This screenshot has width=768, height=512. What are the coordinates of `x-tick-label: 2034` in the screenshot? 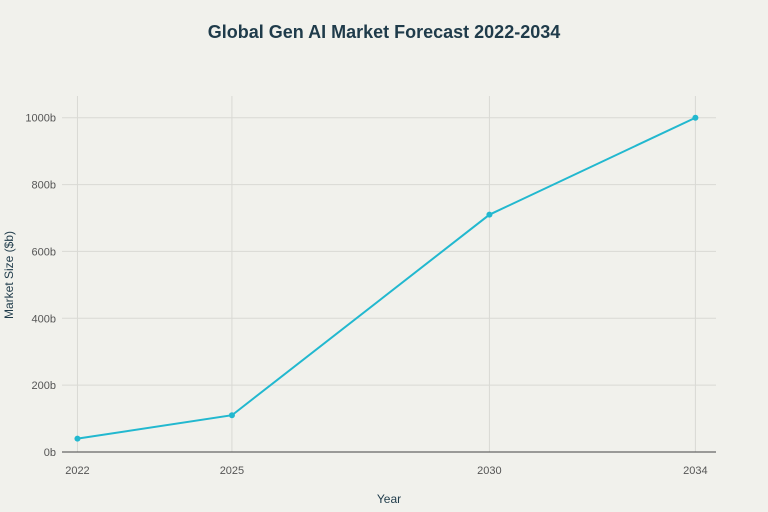 It's located at (695, 471).